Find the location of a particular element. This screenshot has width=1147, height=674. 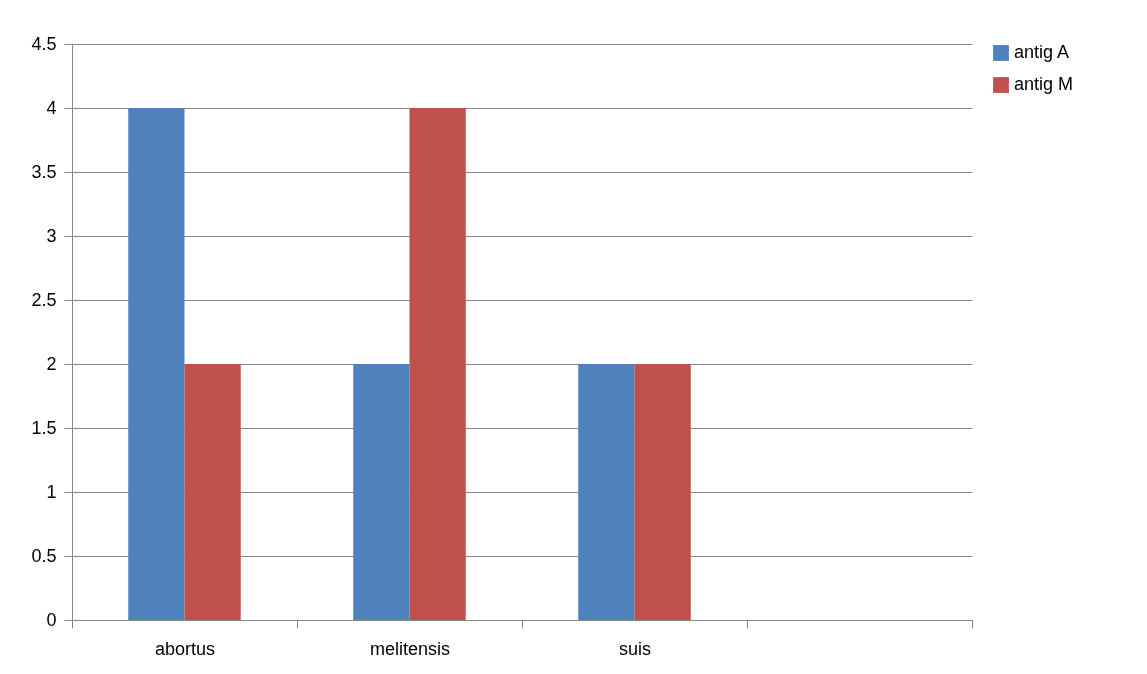

y-tick-label: 4.5 is located at coordinates (44, 43).